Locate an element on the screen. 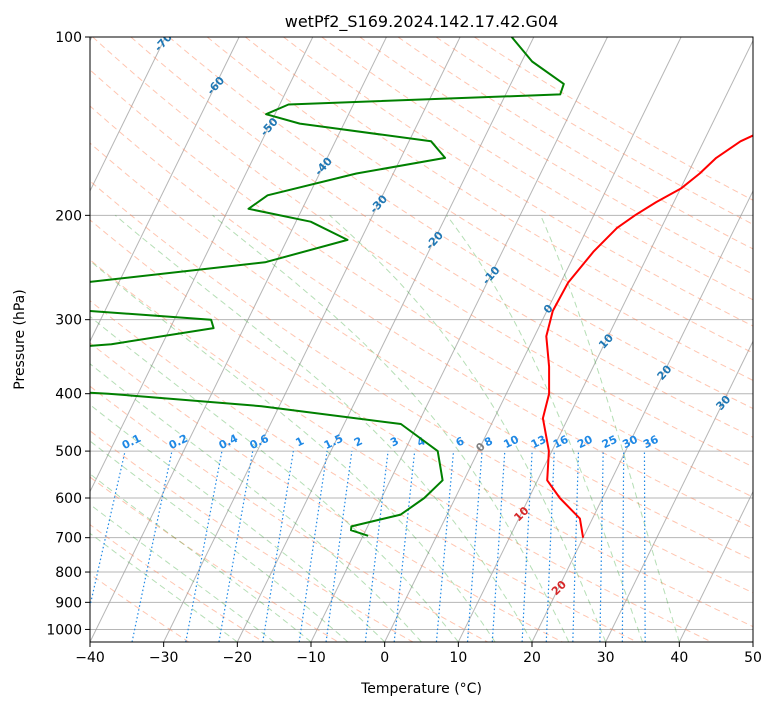 This screenshot has width=775, height=708. x-axis-label: Temperature (°C) is located at coordinates (421, 689).